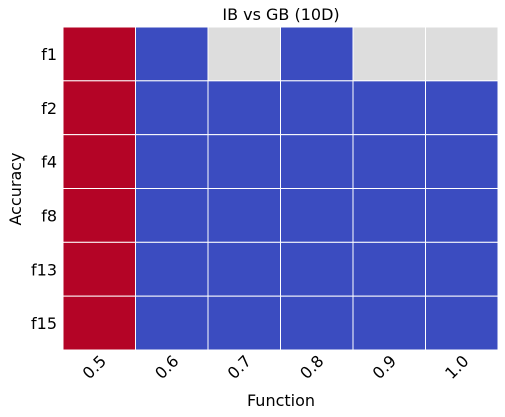 Image resolution: width=505 pixels, height=417 pixels. I want to click on y-tick-label: f15, so click(44, 323).